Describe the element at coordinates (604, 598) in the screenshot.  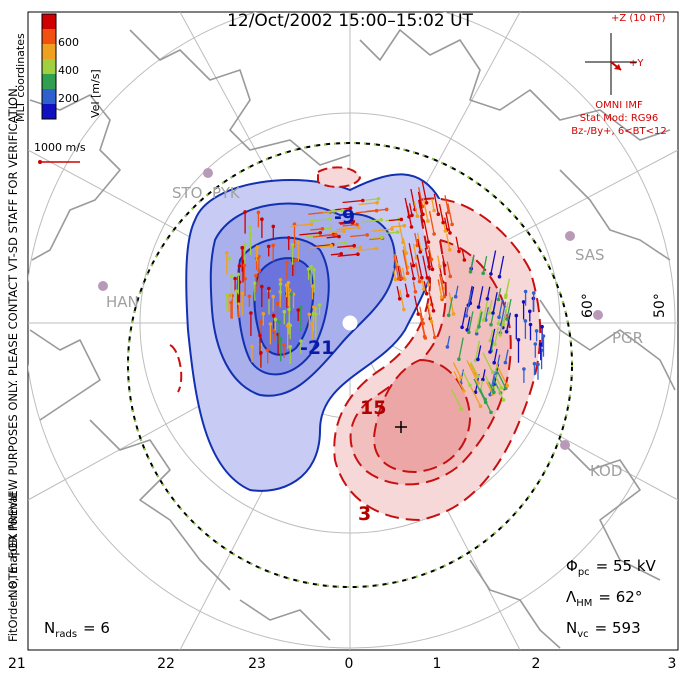
I see `stat-lambda: ΛHM = 62°` at that location.